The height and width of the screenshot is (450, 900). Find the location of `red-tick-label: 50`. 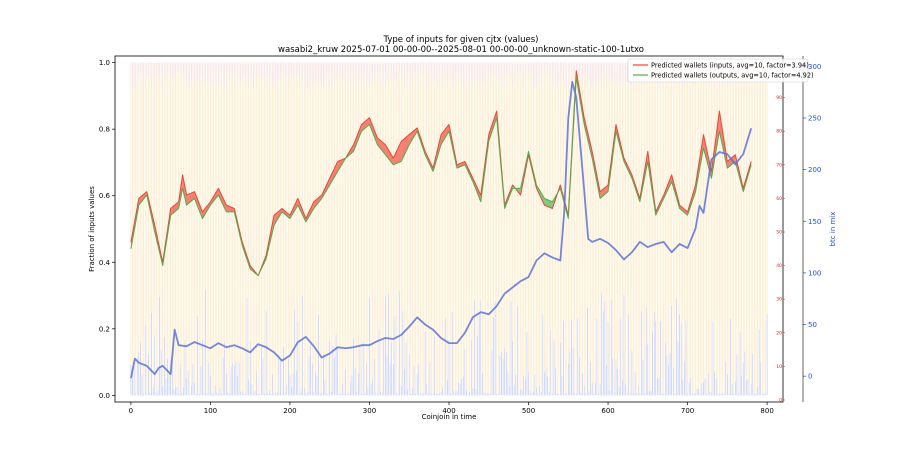

red-tick-label: 50 is located at coordinates (779, 233).